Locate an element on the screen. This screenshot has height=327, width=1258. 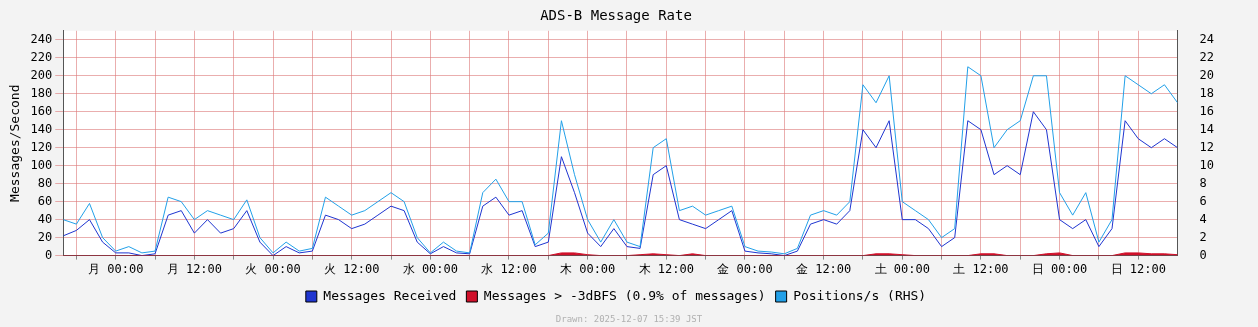
y-tick-label: 100 is located at coordinates (41, 164).